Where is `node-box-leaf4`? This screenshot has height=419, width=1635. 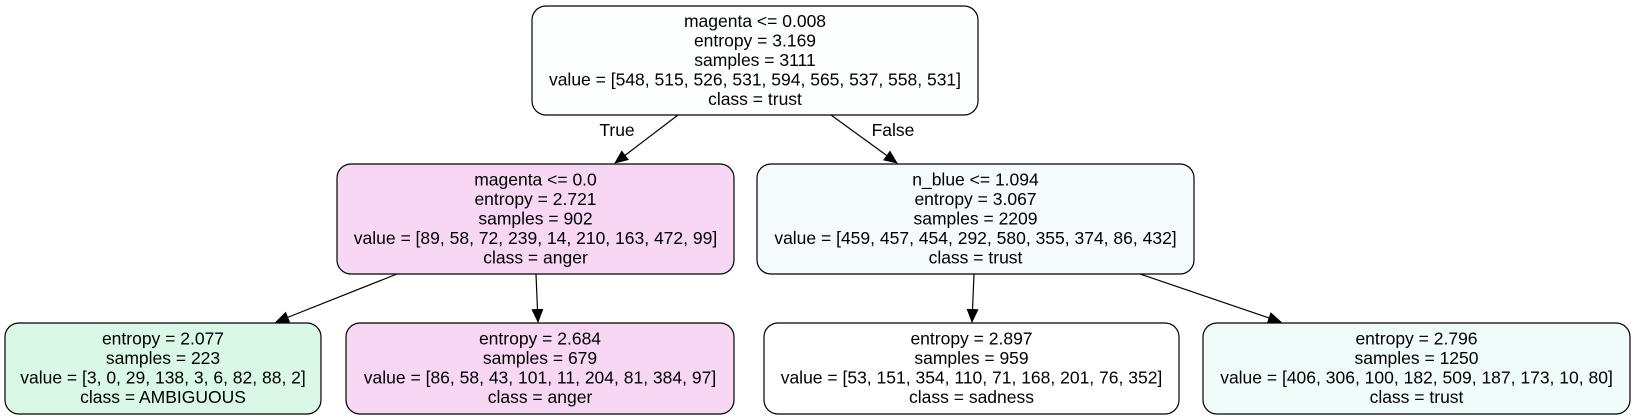
node-box-leaf4 is located at coordinates (1416, 368).